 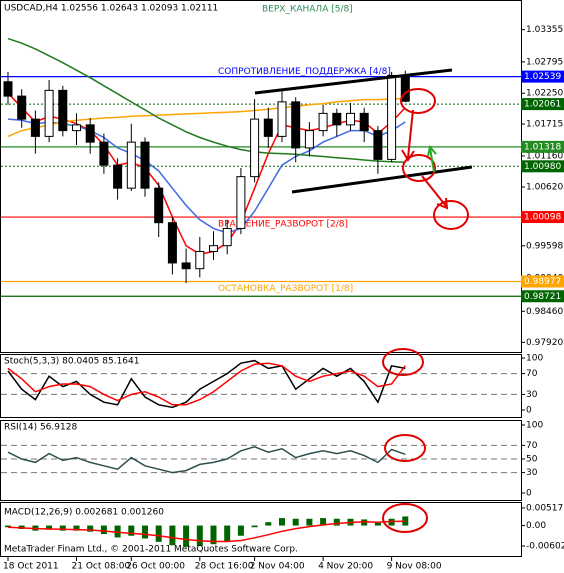 What do you see at coordinates (544, 343) in the screenshot?
I see `y-tick-label: 0.97920` at bounding box center [544, 343].